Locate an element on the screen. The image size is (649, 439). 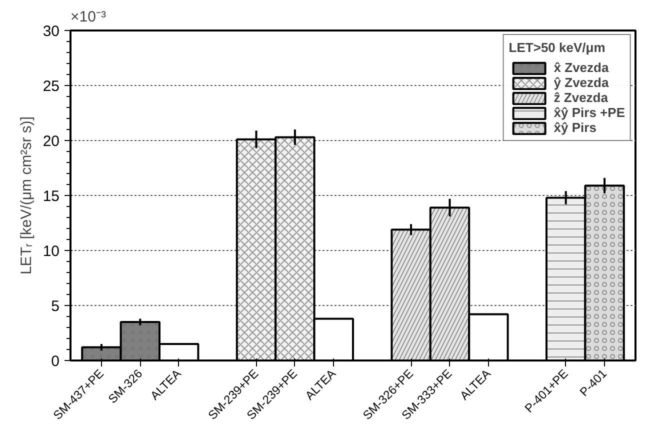
y-tick-label: 20 is located at coordinates (51, 141).